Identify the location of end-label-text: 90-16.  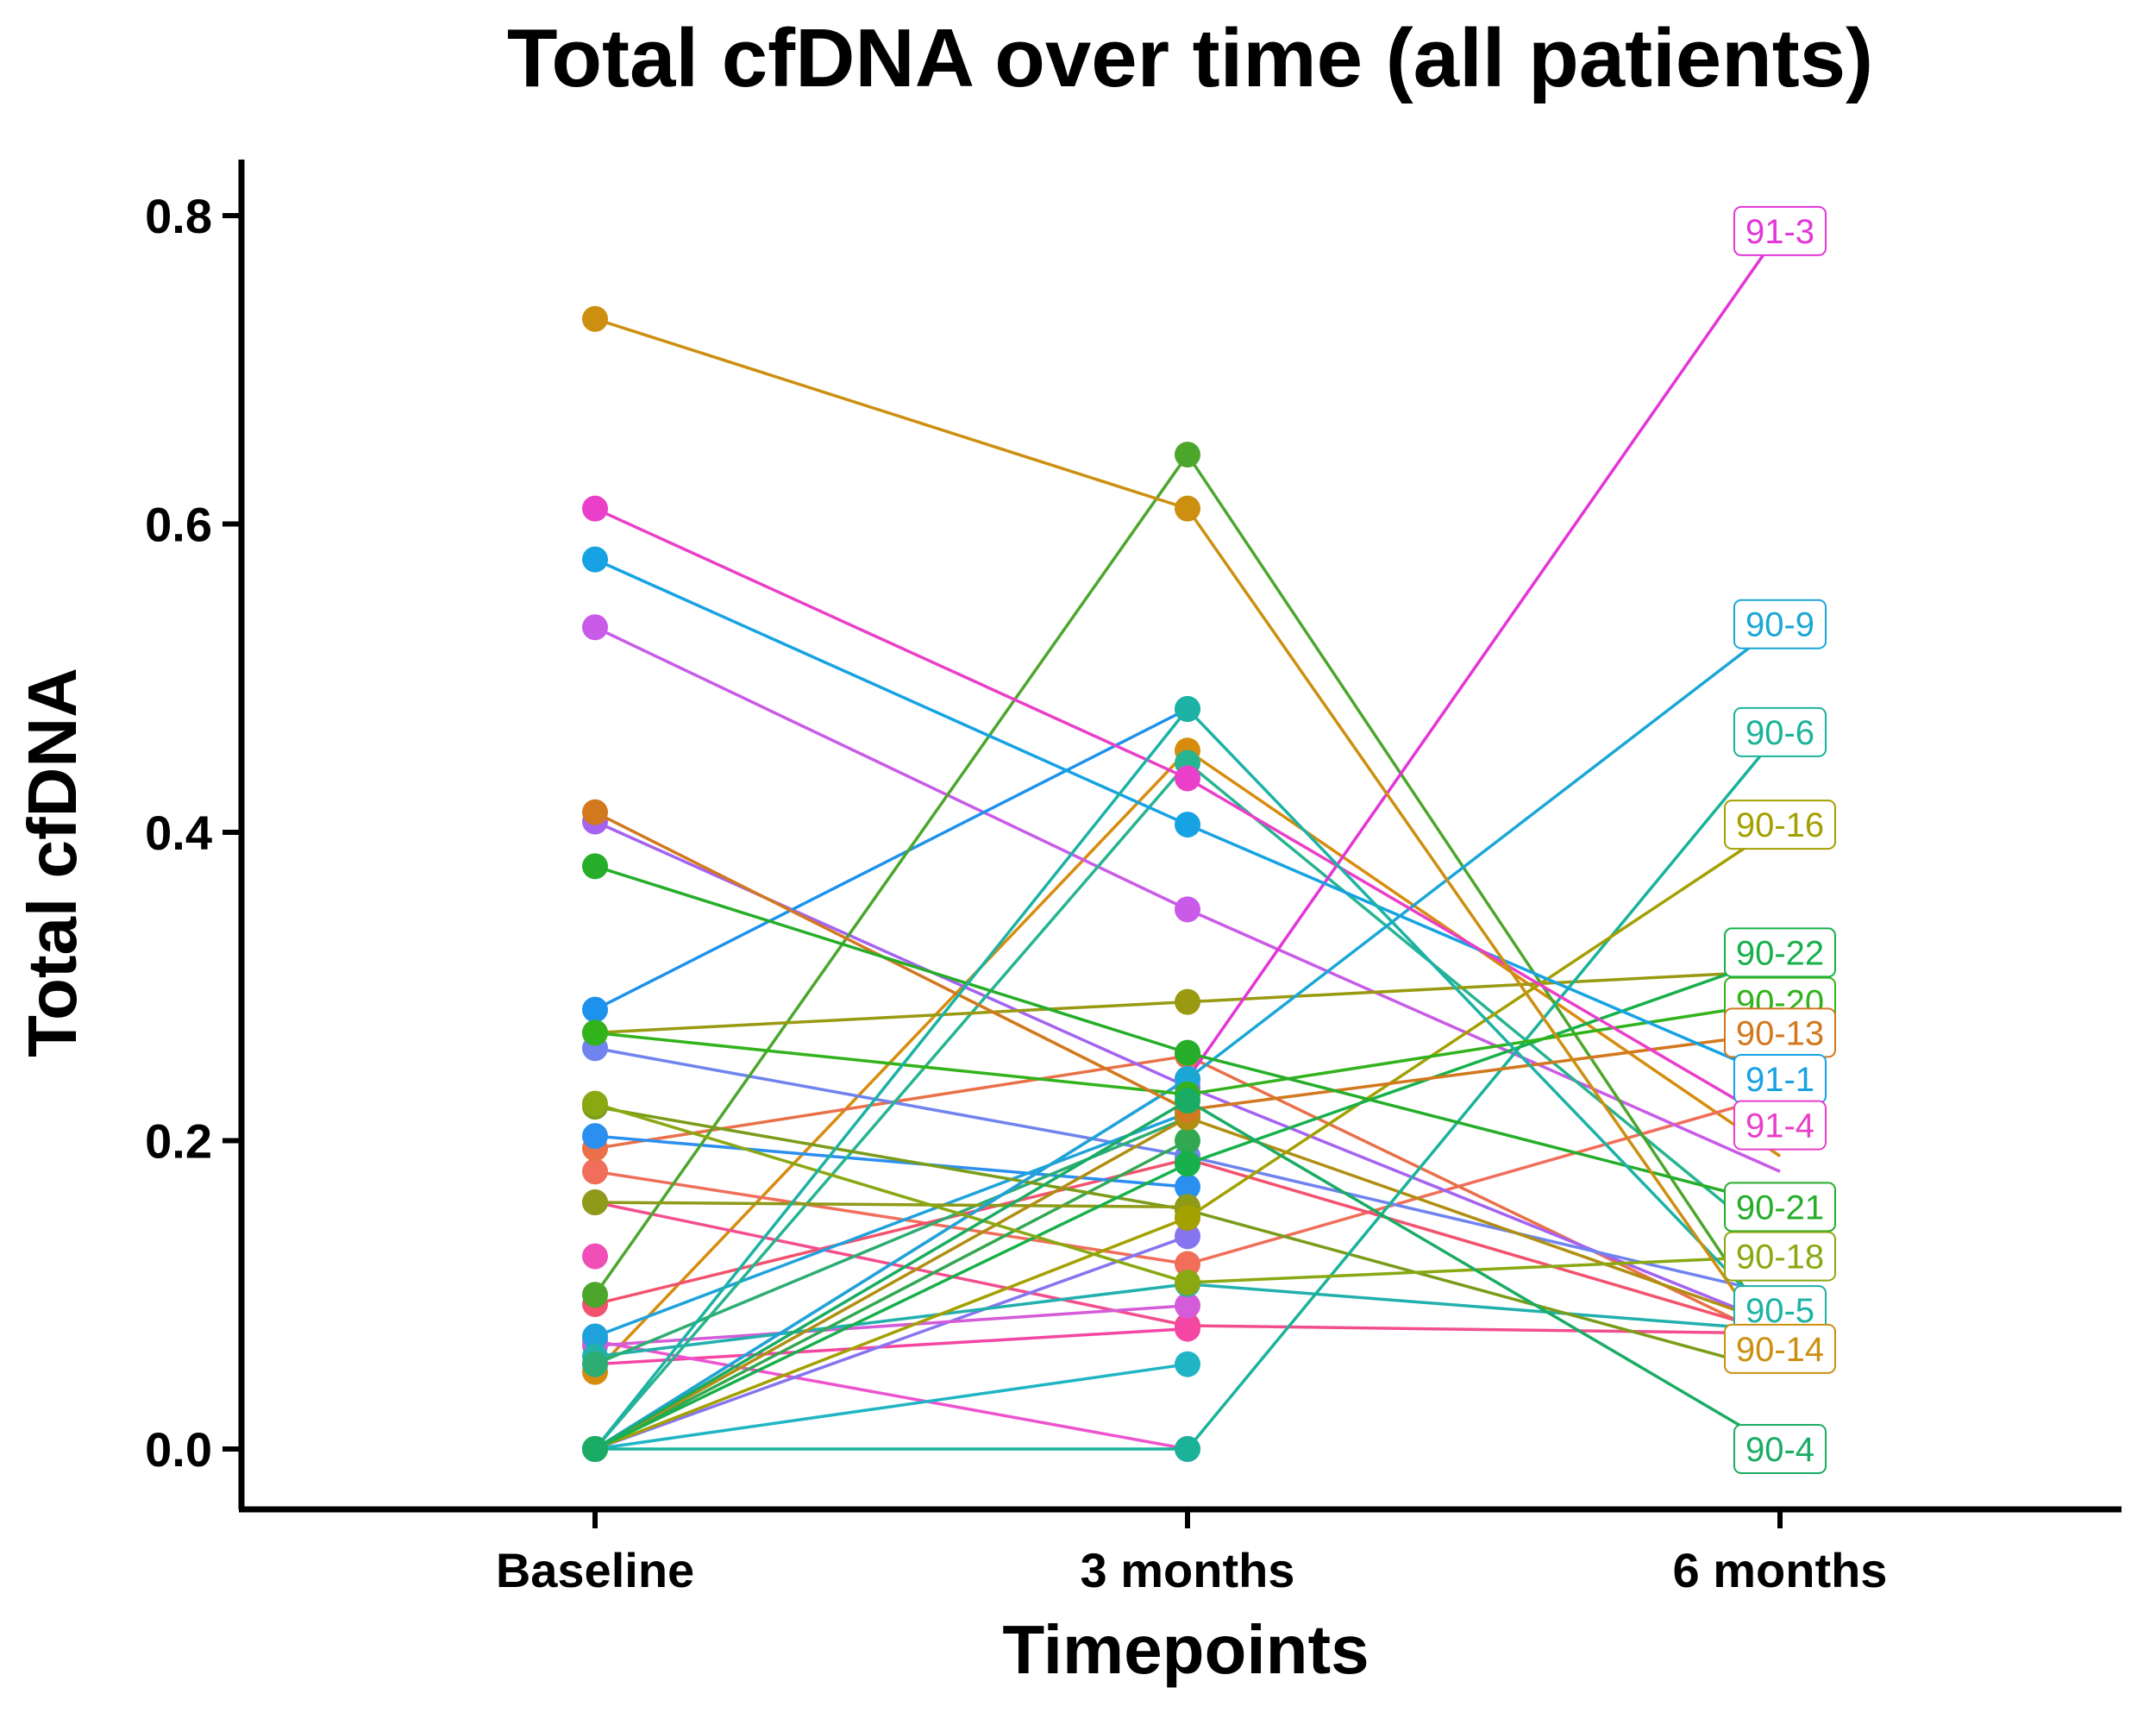
(1780, 825).